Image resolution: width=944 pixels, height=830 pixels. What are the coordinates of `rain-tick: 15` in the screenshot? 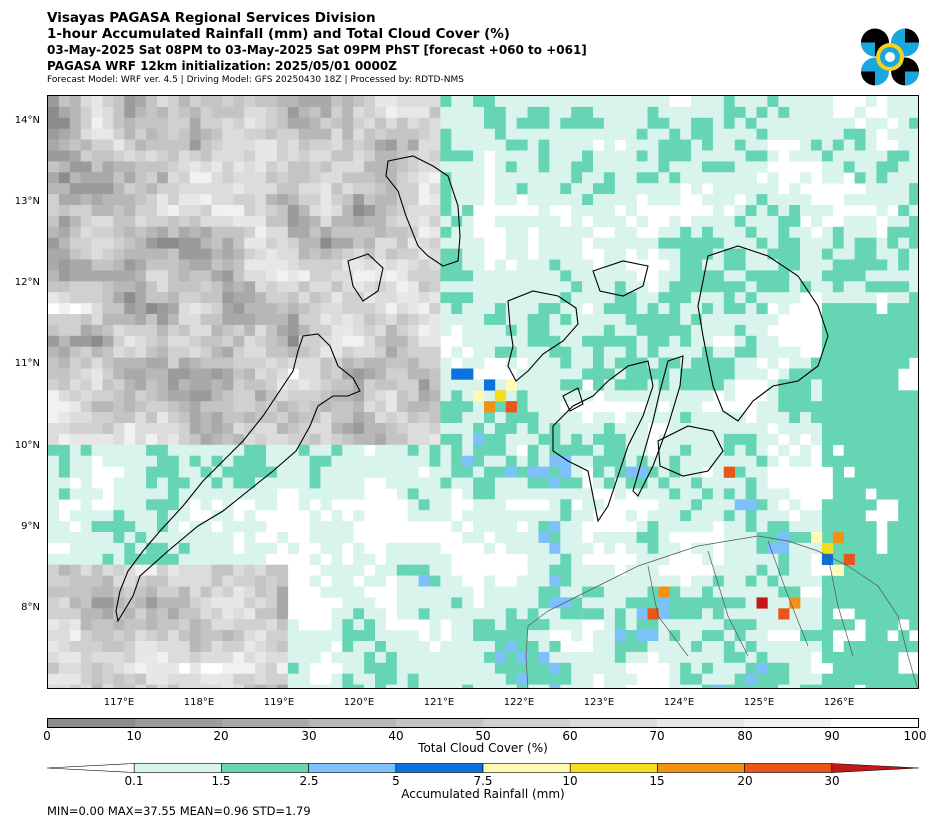 It's located at (657, 781).